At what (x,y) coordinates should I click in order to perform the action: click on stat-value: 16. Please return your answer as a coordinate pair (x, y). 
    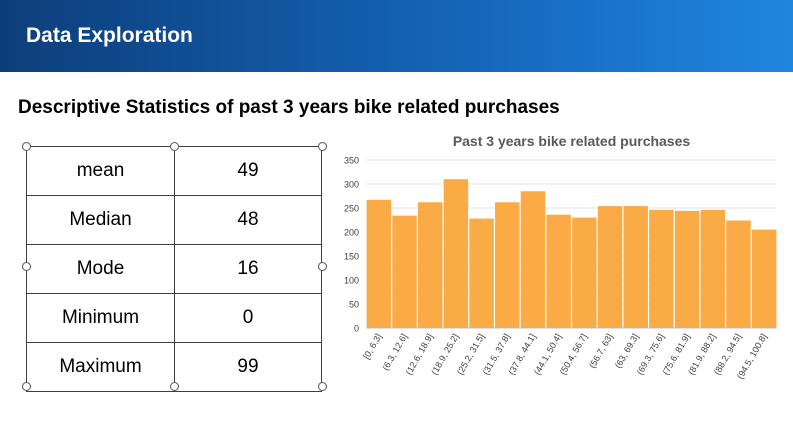
    Looking at the image, I should click on (248, 269).